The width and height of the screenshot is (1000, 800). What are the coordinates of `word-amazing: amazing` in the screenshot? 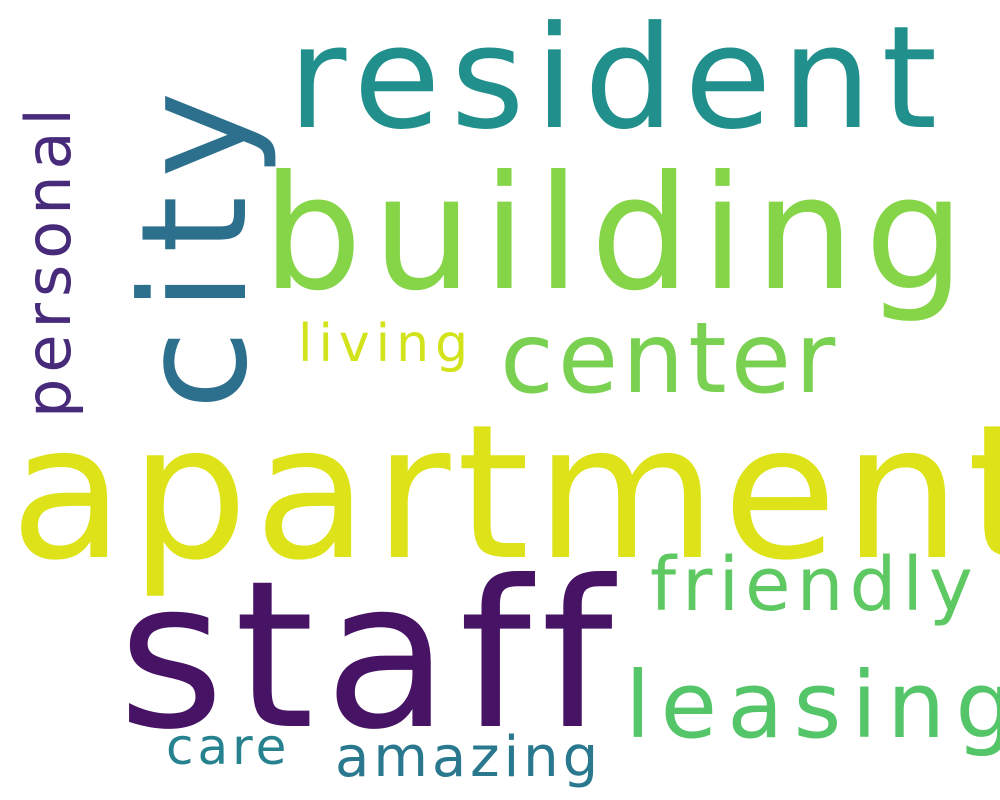 It's located at (469, 757).